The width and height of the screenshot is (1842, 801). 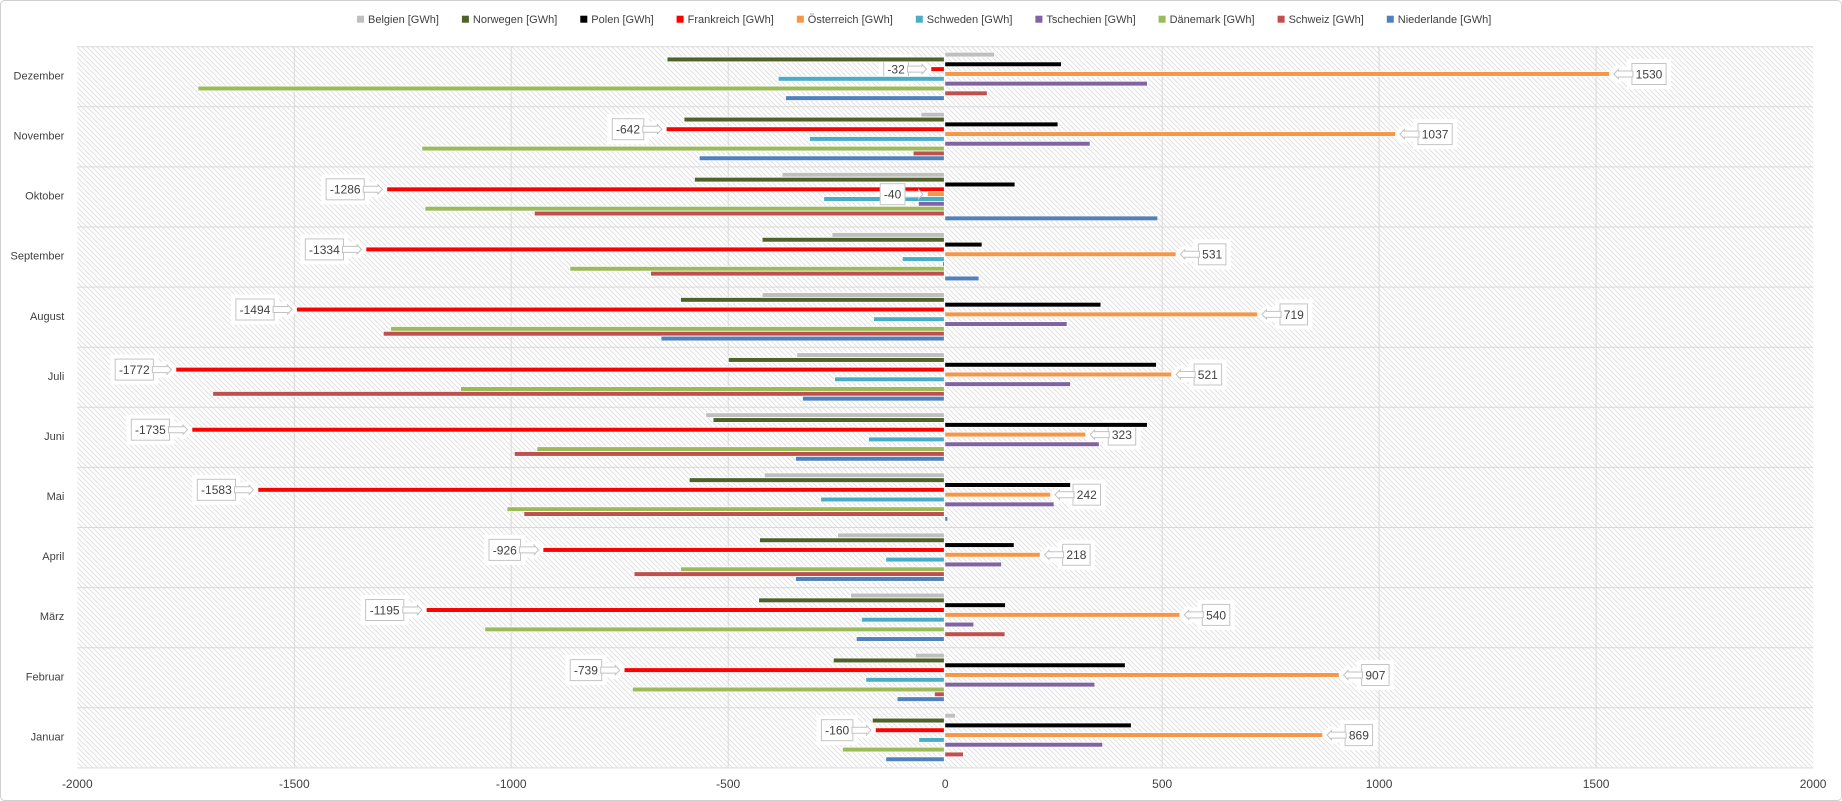 What do you see at coordinates (893, 195) in the screenshot?
I see `svg-text: -40` at bounding box center [893, 195].